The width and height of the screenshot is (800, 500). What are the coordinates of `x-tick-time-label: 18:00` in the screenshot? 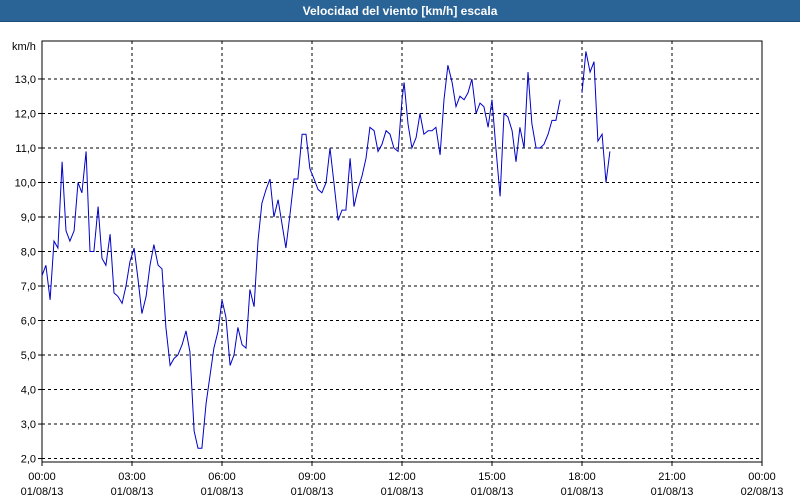 It's located at (582, 477).